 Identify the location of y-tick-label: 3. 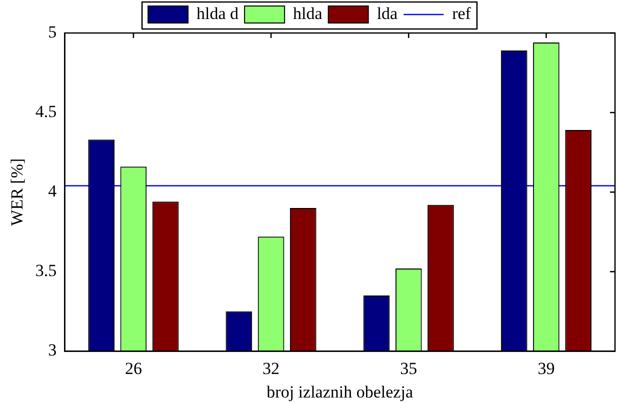
(52, 350).